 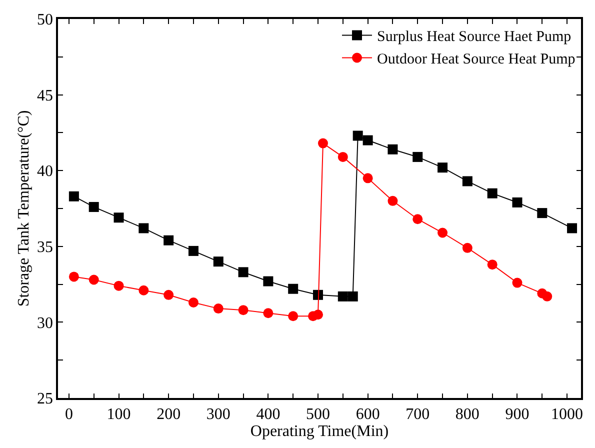 What do you see at coordinates (45, 323) in the screenshot?
I see `y-tick-label: 30` at bounding box center [45, 323].